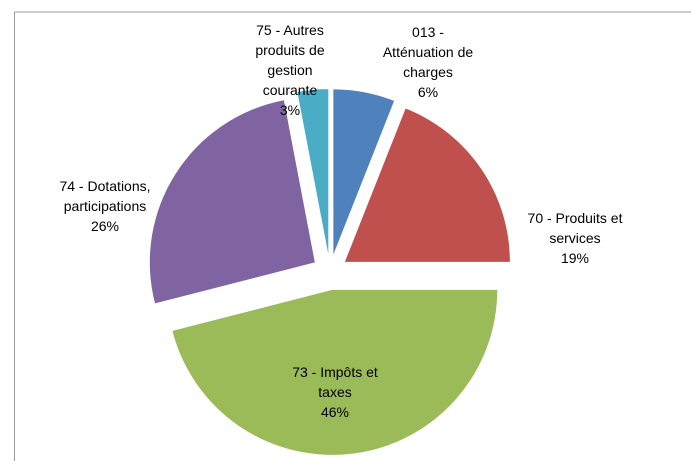 The height and width of the screenshot is (461, 691). I want to click on slice-label: 74 - Dotations, participations 26%, so click(105, 206).